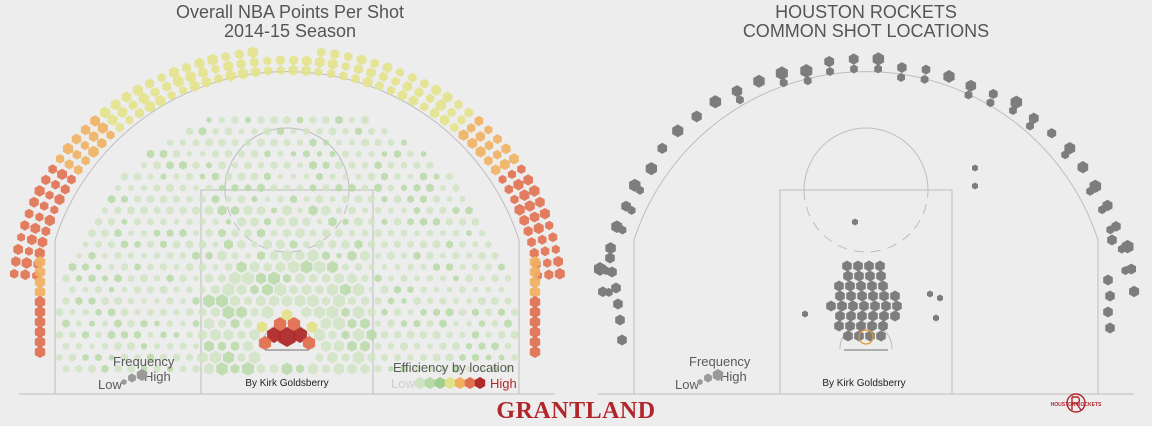 The height and width of the screenshot is (426, 1152). Describe the element at coordinates (290, 12) in the screenshot. I see `chart-title-left: Overall NBA Points Per Shot` at that location.